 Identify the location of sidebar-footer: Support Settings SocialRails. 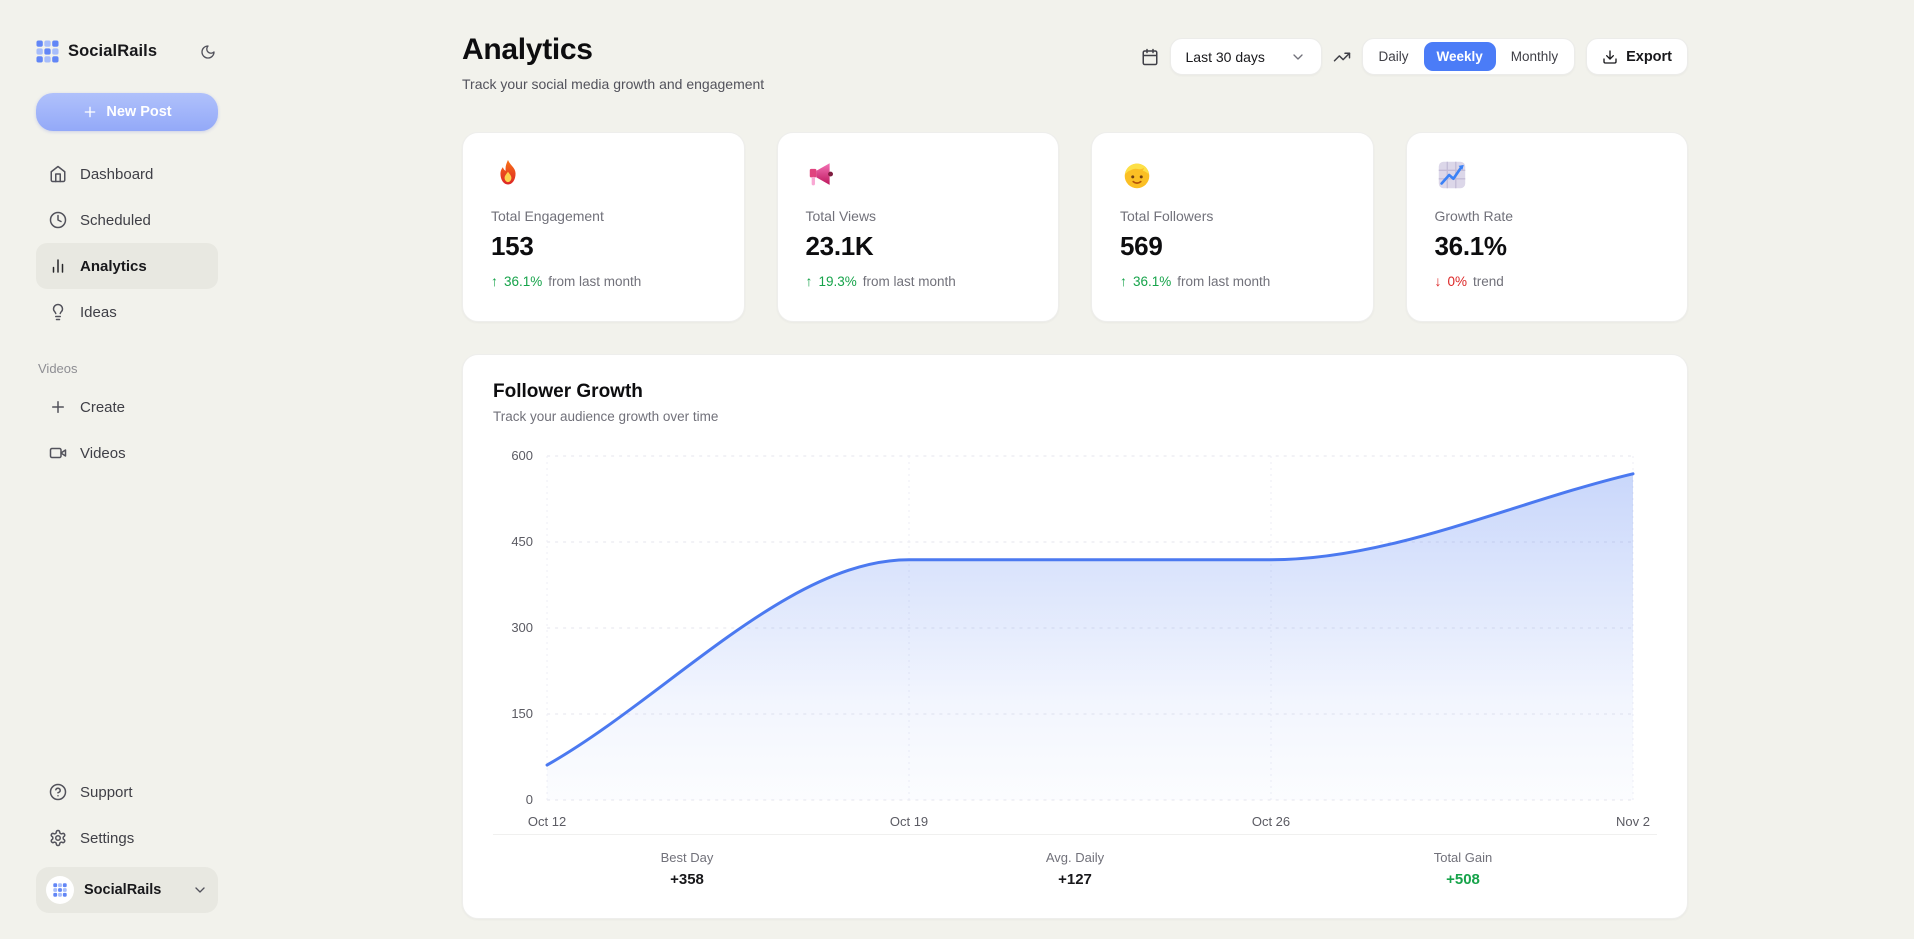
(127, 841).